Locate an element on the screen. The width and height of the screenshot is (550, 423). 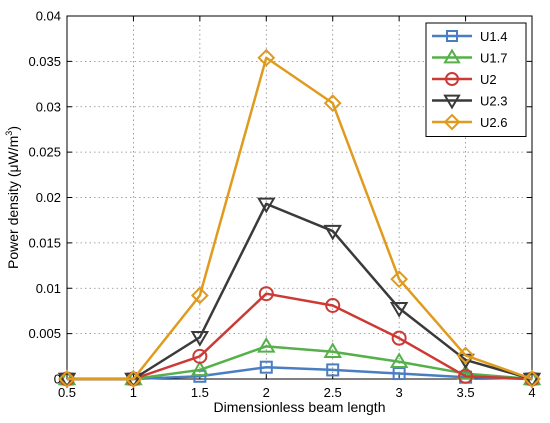
y-axis-label: Power density (μW/m3) is located at coordinates (12, 197).